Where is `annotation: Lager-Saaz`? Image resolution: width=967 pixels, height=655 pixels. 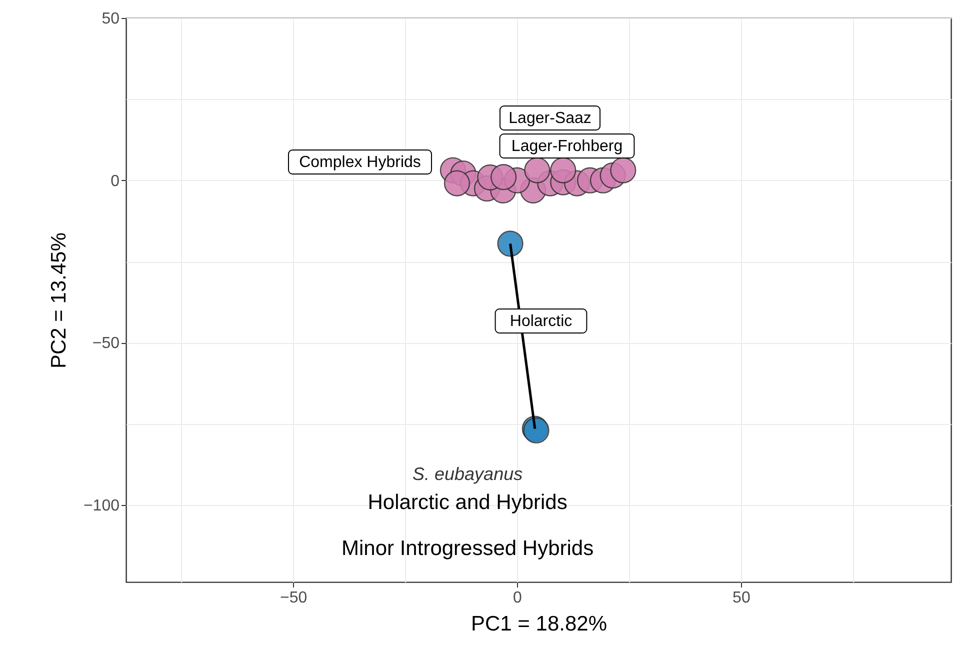 annotation: Lager-Saaz is located at coordinates (550, 118).